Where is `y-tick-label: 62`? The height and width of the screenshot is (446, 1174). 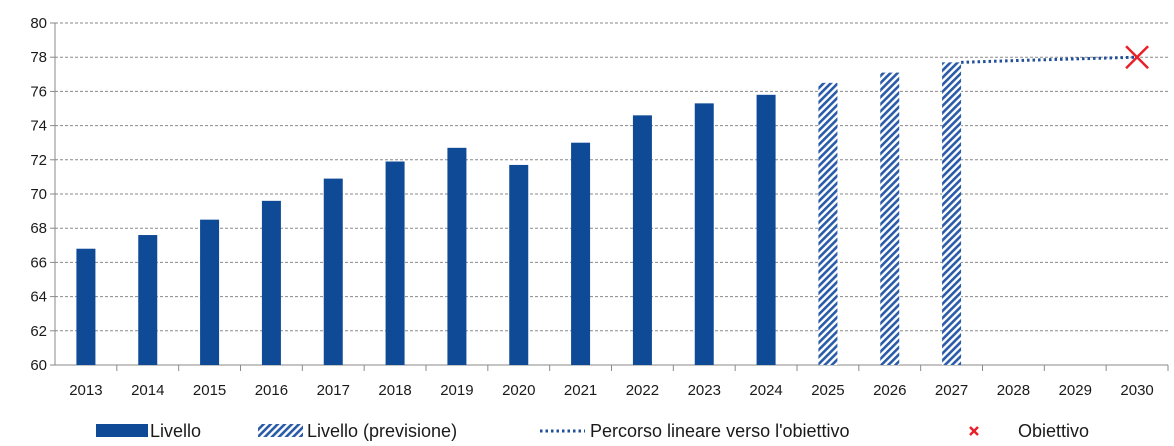
y-tick-label: 62 is located at coordinates (38, 331).